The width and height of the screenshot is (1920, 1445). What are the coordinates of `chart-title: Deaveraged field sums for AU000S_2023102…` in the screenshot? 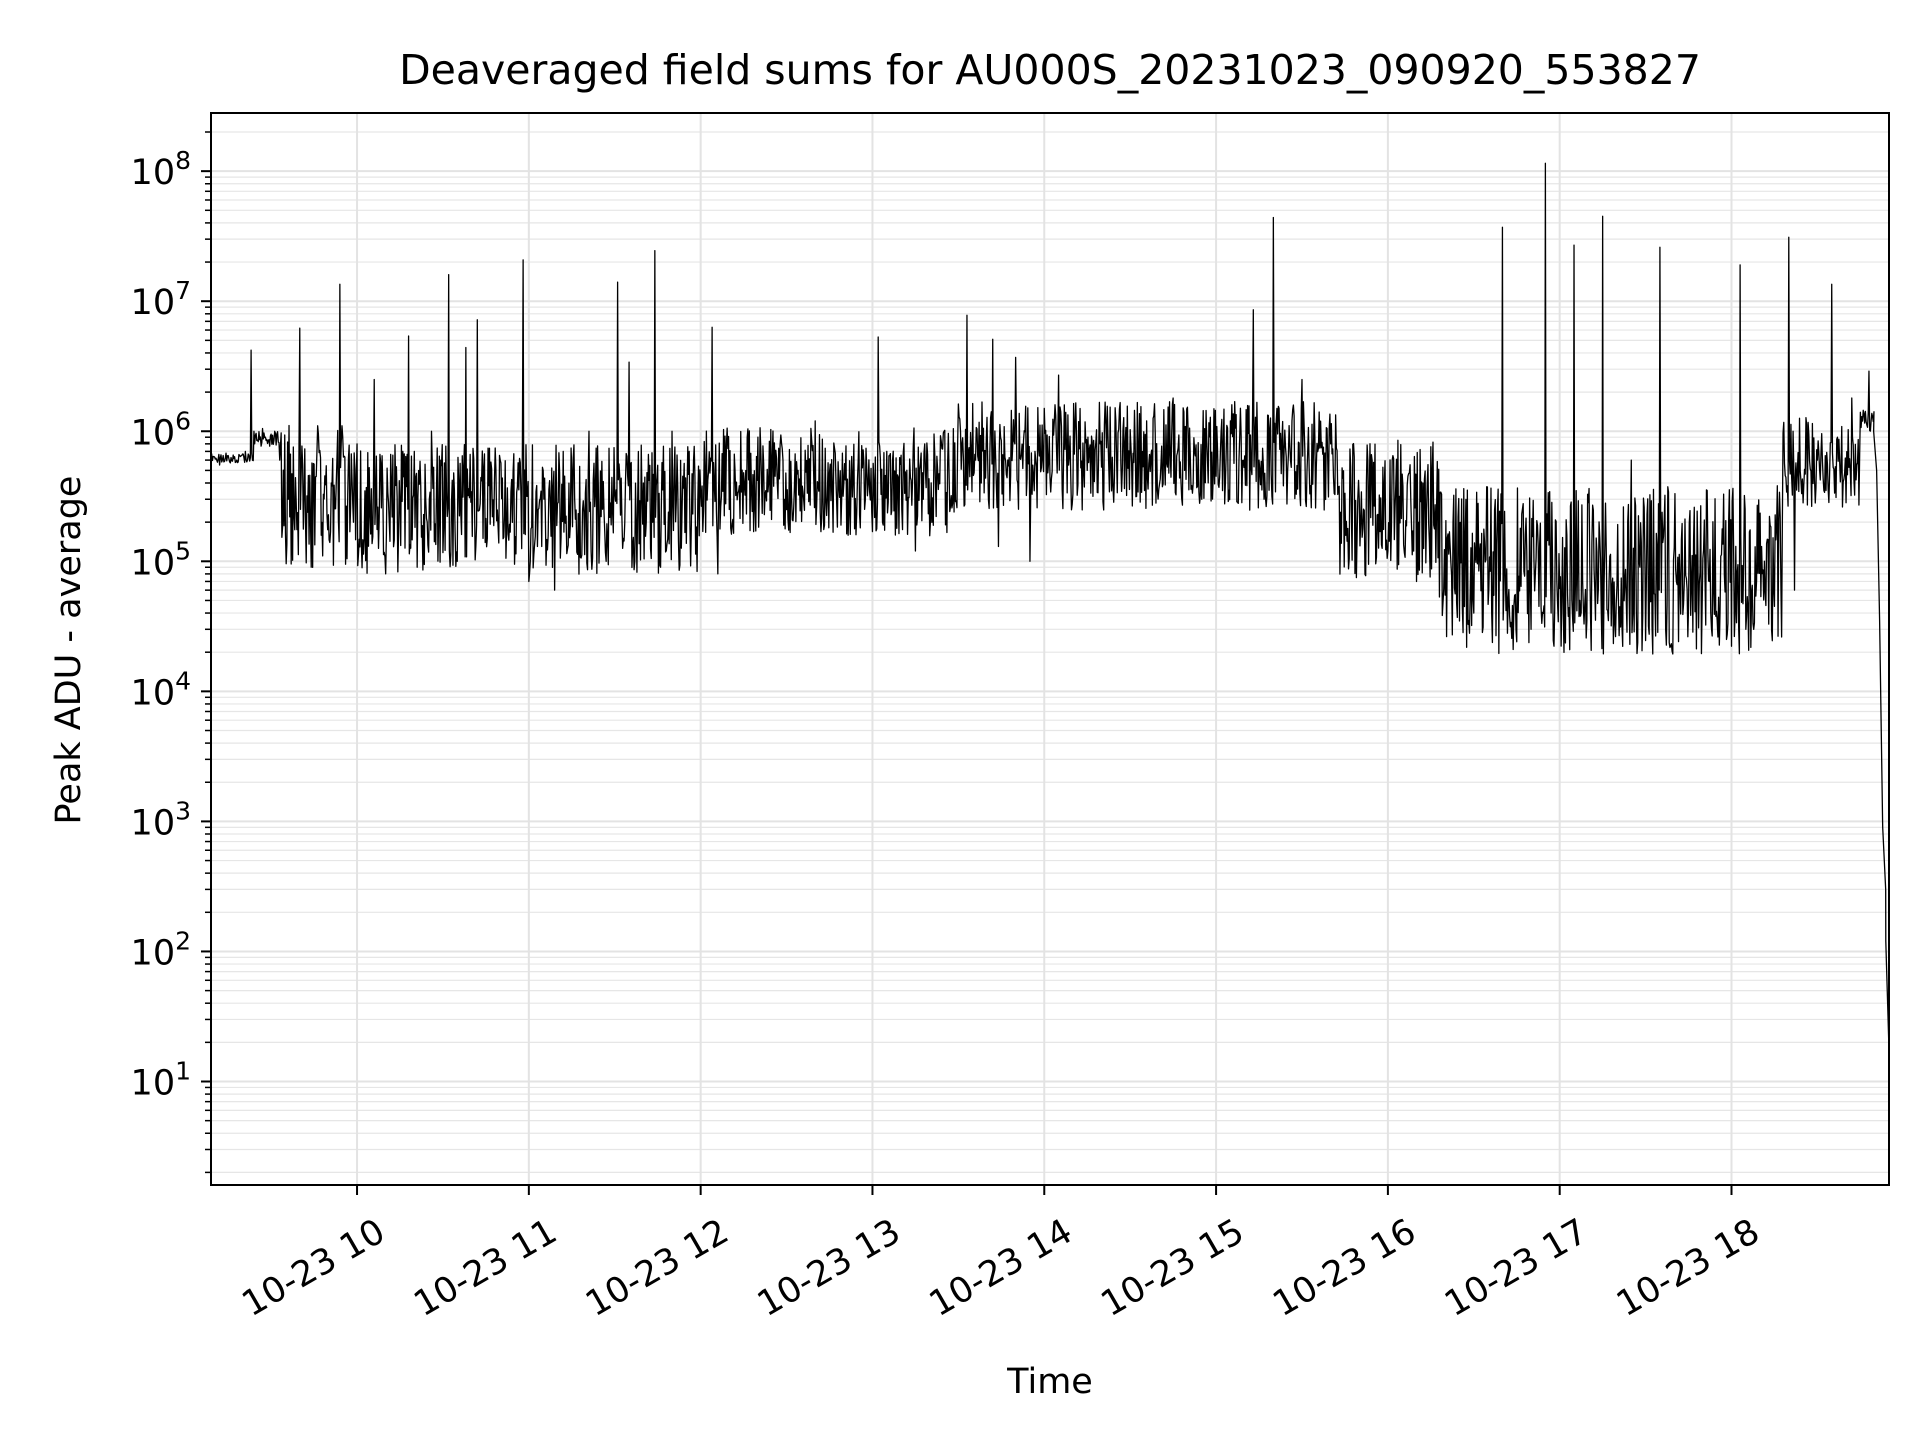 It's located at (1050, 70).